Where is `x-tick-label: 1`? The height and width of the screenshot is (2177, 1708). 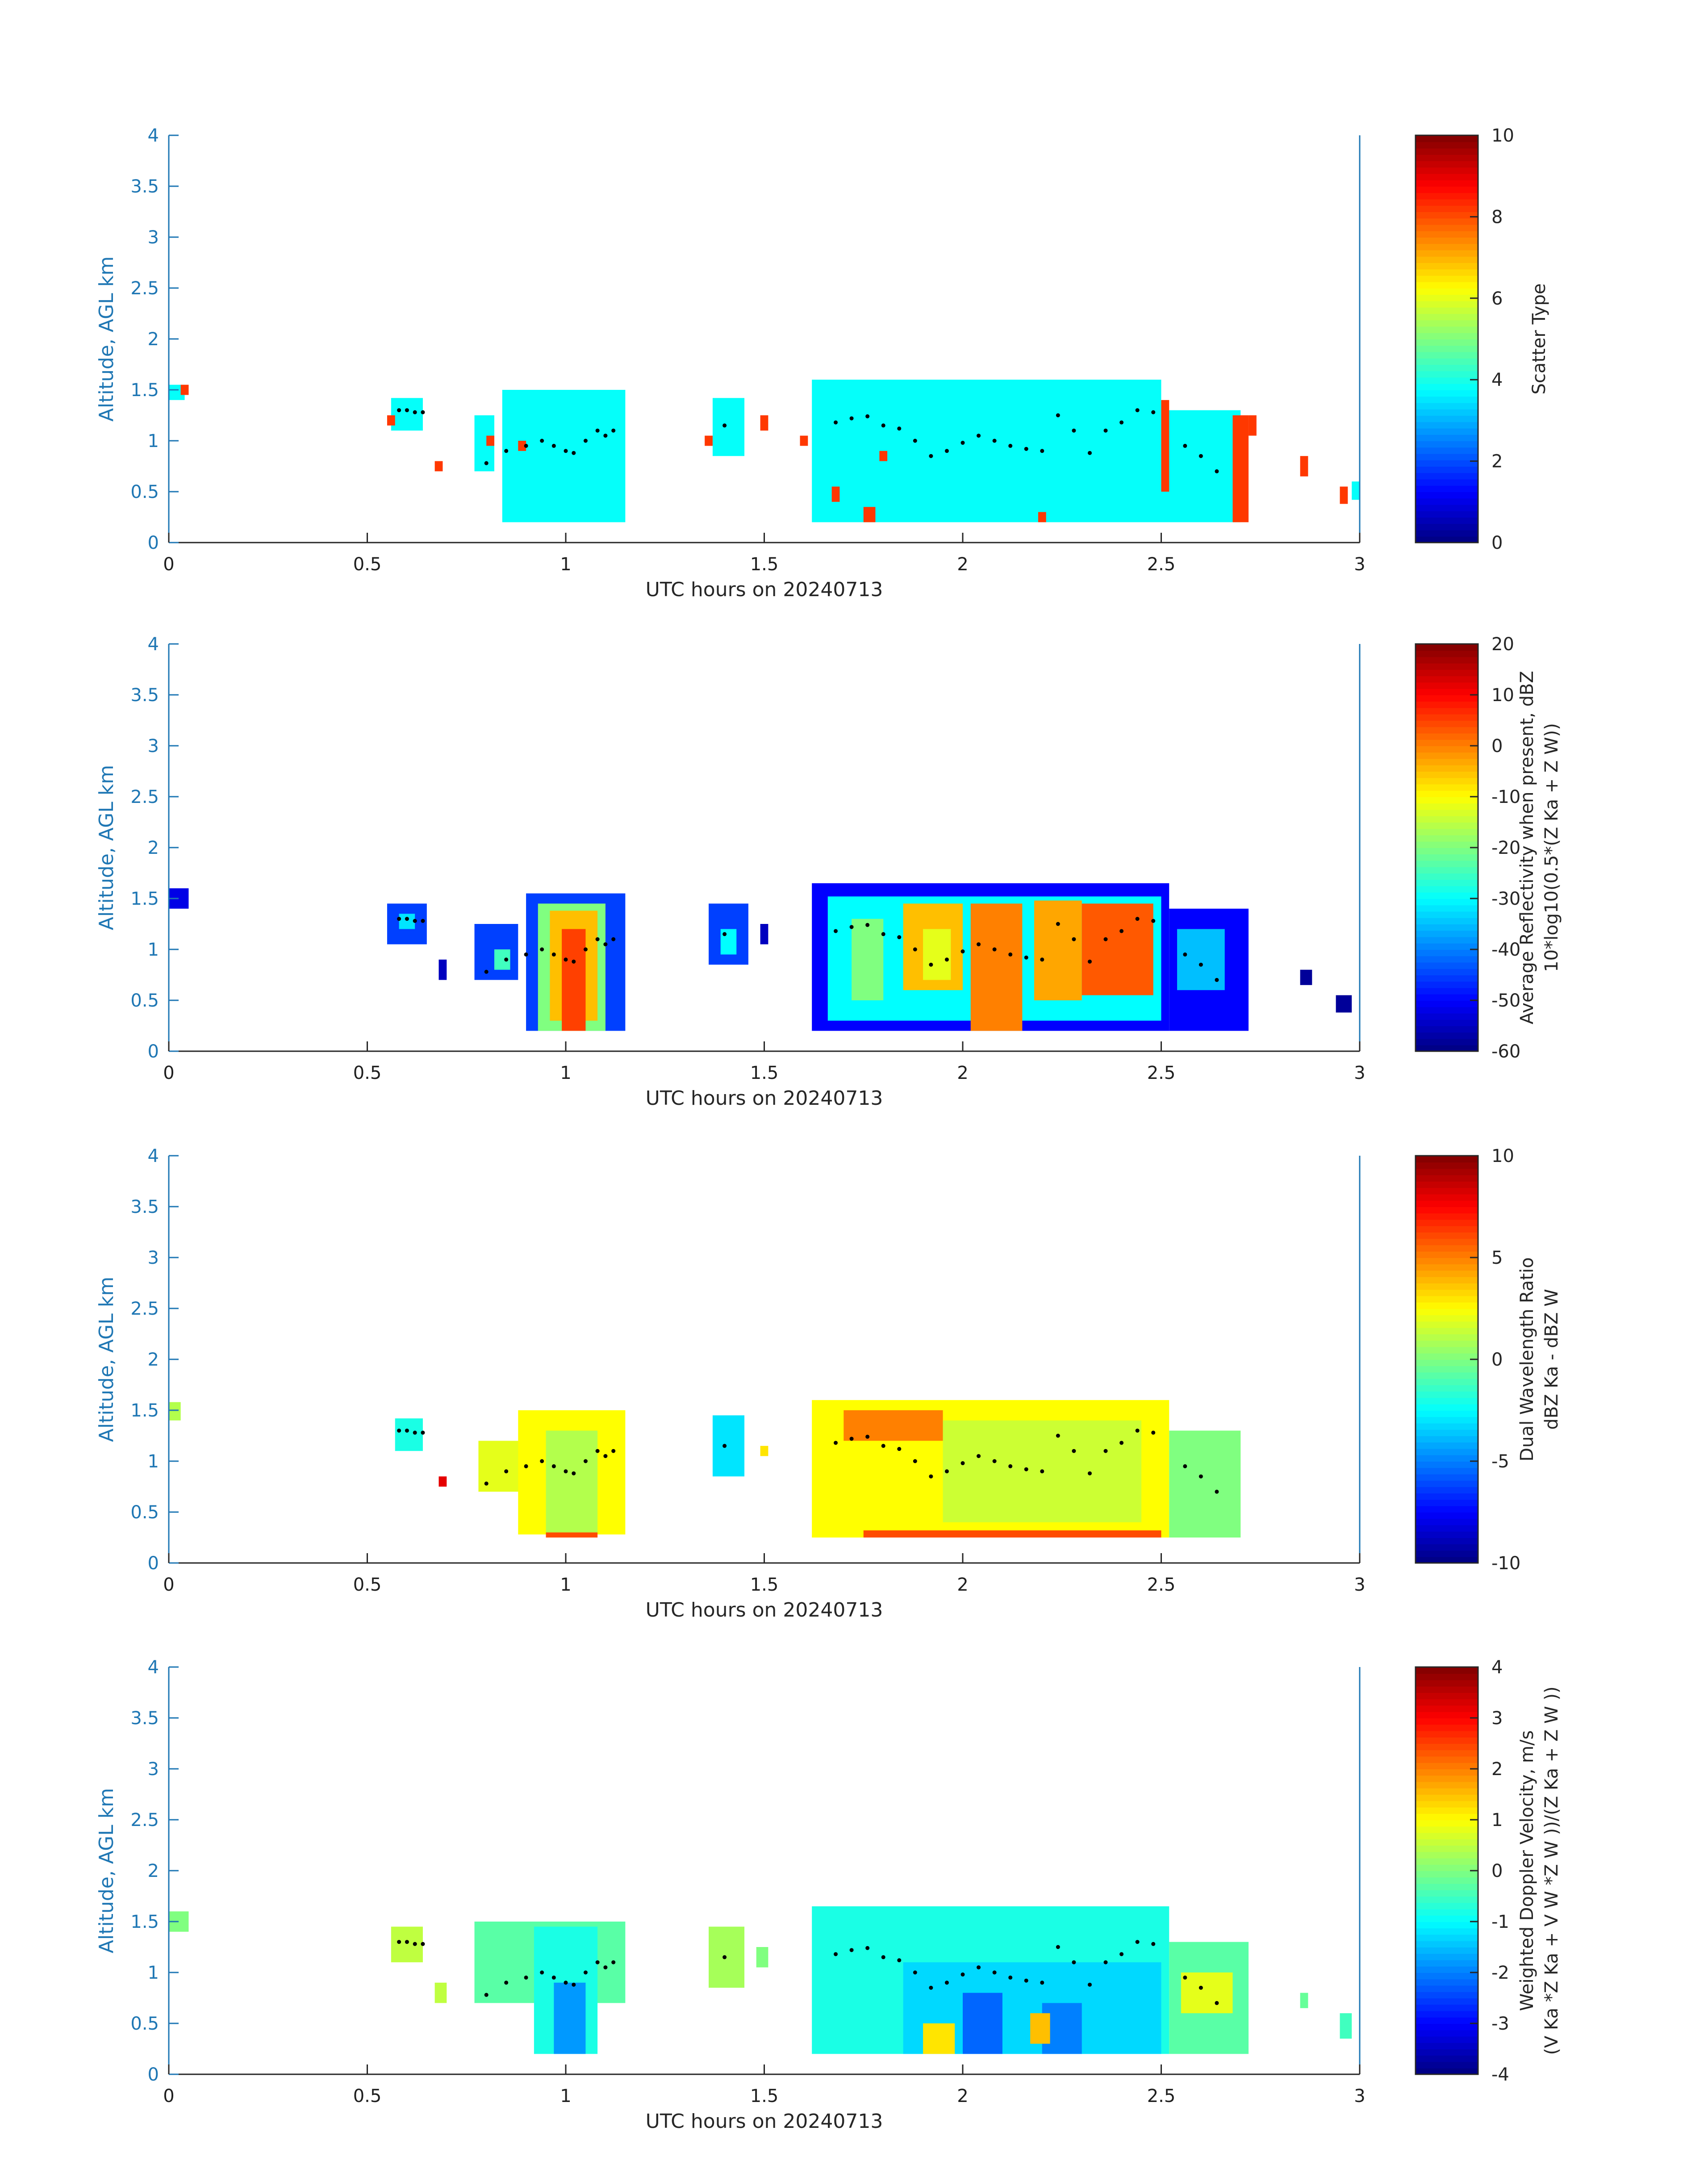 x-tick-label: 1 is located at coordinates (565, 564).